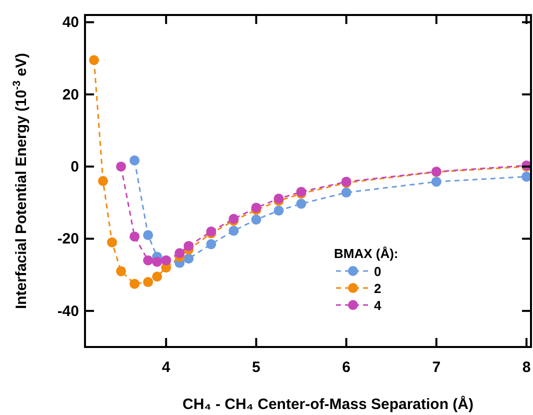 This screenshot has width=533, height=415. What do you see at coordinates (378, 271) in the screenshot?
I see `legend-label: 0` at bounding box center [378, 271].